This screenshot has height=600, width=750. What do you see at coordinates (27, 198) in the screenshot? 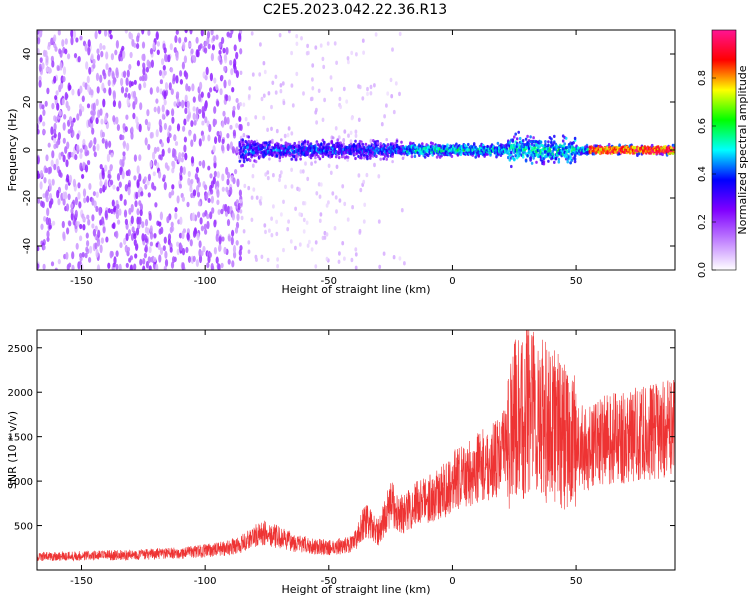
I see `y-tick-label: -20` at bounding box center [27, 198].